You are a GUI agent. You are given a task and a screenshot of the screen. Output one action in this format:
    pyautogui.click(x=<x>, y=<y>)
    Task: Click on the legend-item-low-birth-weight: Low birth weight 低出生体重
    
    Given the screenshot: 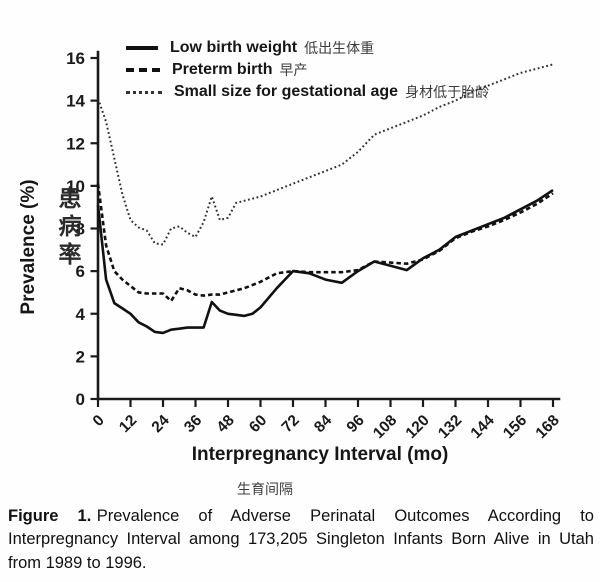 What is the action you would take?
    pyautogui.click(x=307, y=48)
    